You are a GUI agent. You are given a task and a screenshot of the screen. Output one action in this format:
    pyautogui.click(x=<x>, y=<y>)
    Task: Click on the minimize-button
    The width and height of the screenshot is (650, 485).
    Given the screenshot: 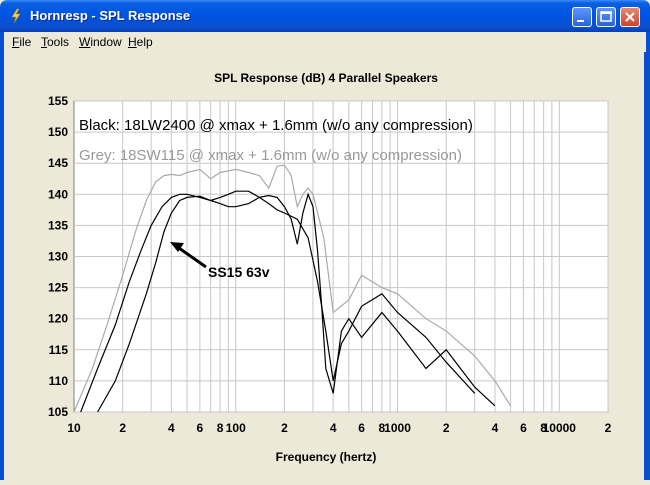 What is the action you would take?
    pyautogui.click(x=582, y=17)
    